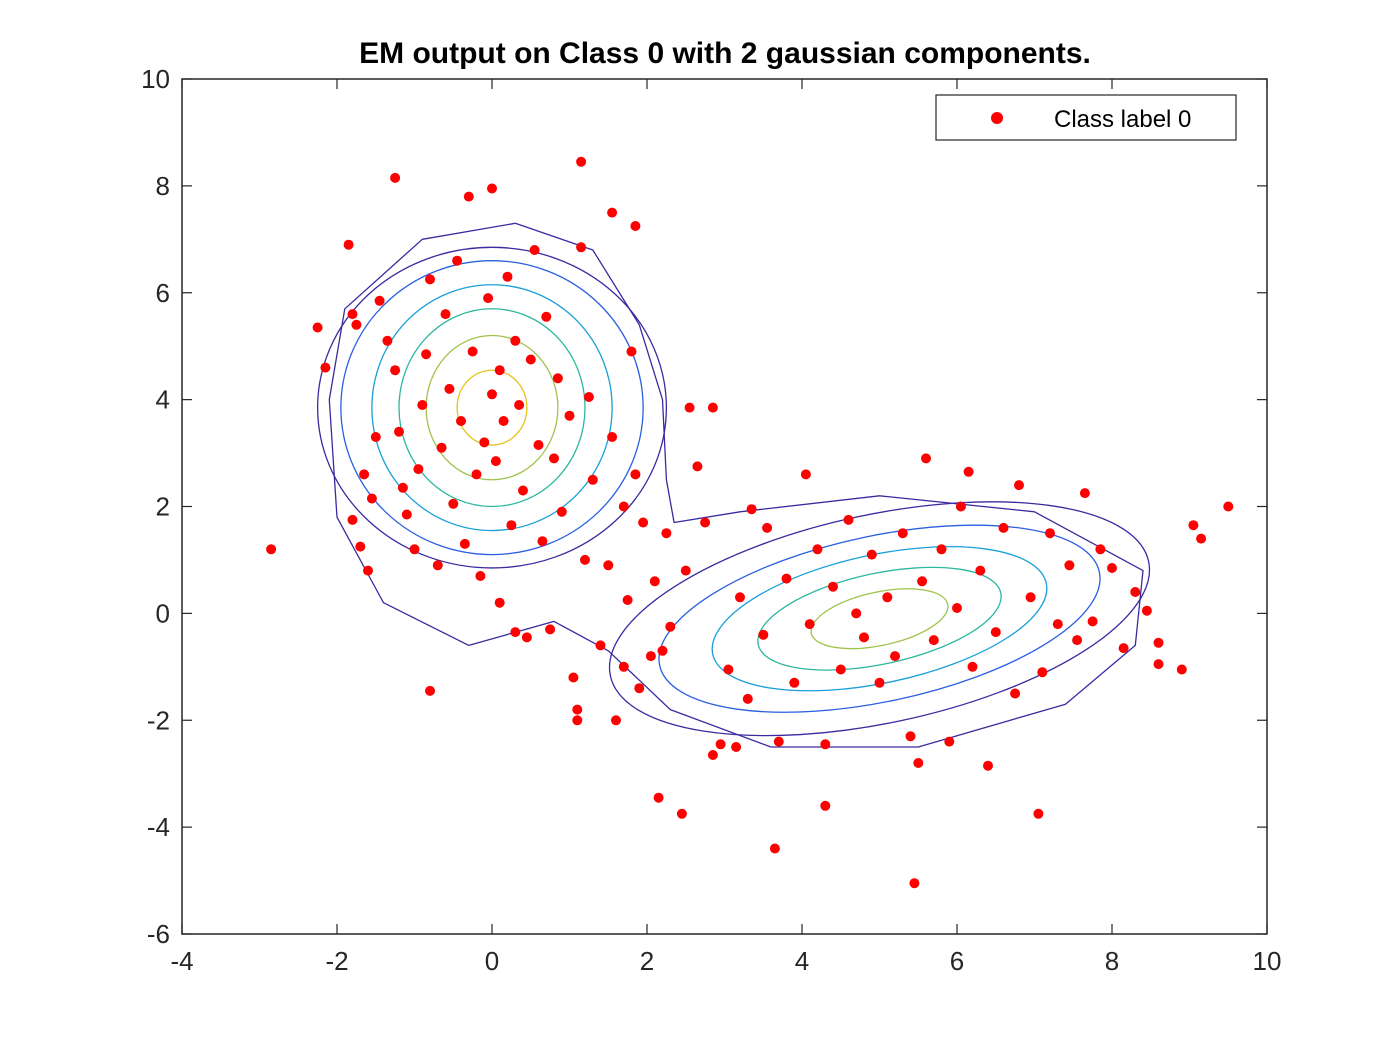  What do you see at coordinates (1267, 961) in the screenshot?
I see `x-tick-label: 10` at bounding box center [1267, 961].